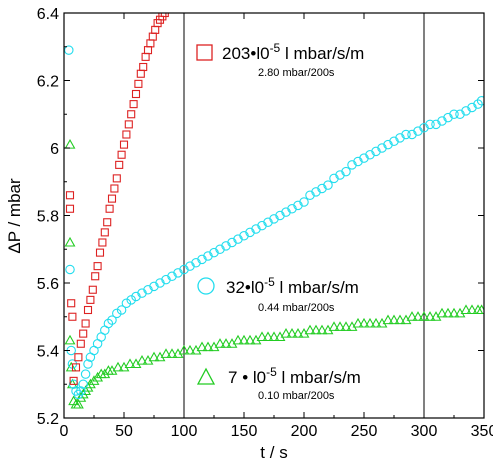  What do you see at coordinates (482, 431) in the screenshot?
I see `x-tick-label: 350` at bounding box center [482, 431].